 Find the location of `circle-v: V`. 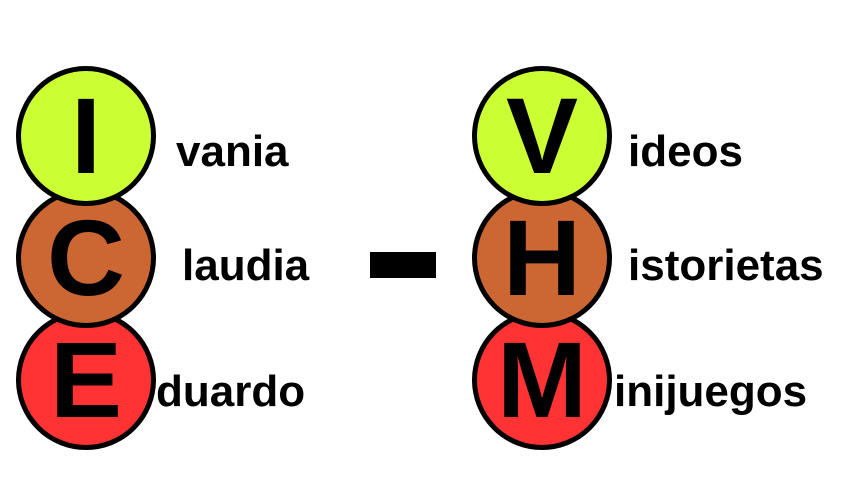

circle-v: V is located at coordinates (542, 136).